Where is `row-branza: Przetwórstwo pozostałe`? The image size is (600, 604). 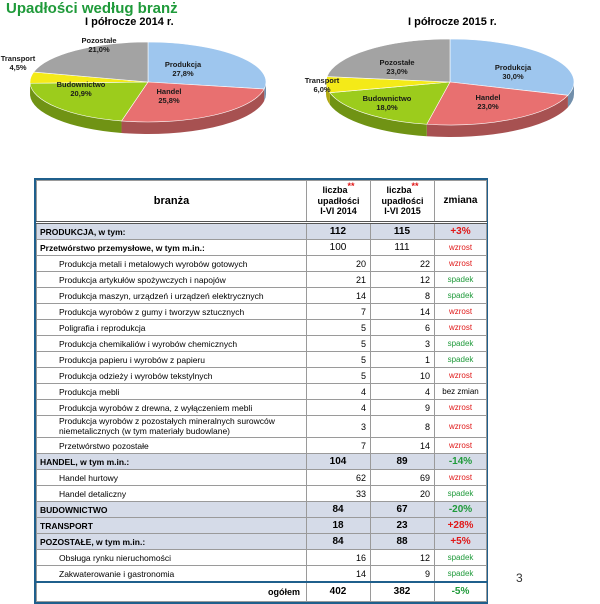
row-branza: Przetwórstwo pozostałe is located at coordinates (172, 446).